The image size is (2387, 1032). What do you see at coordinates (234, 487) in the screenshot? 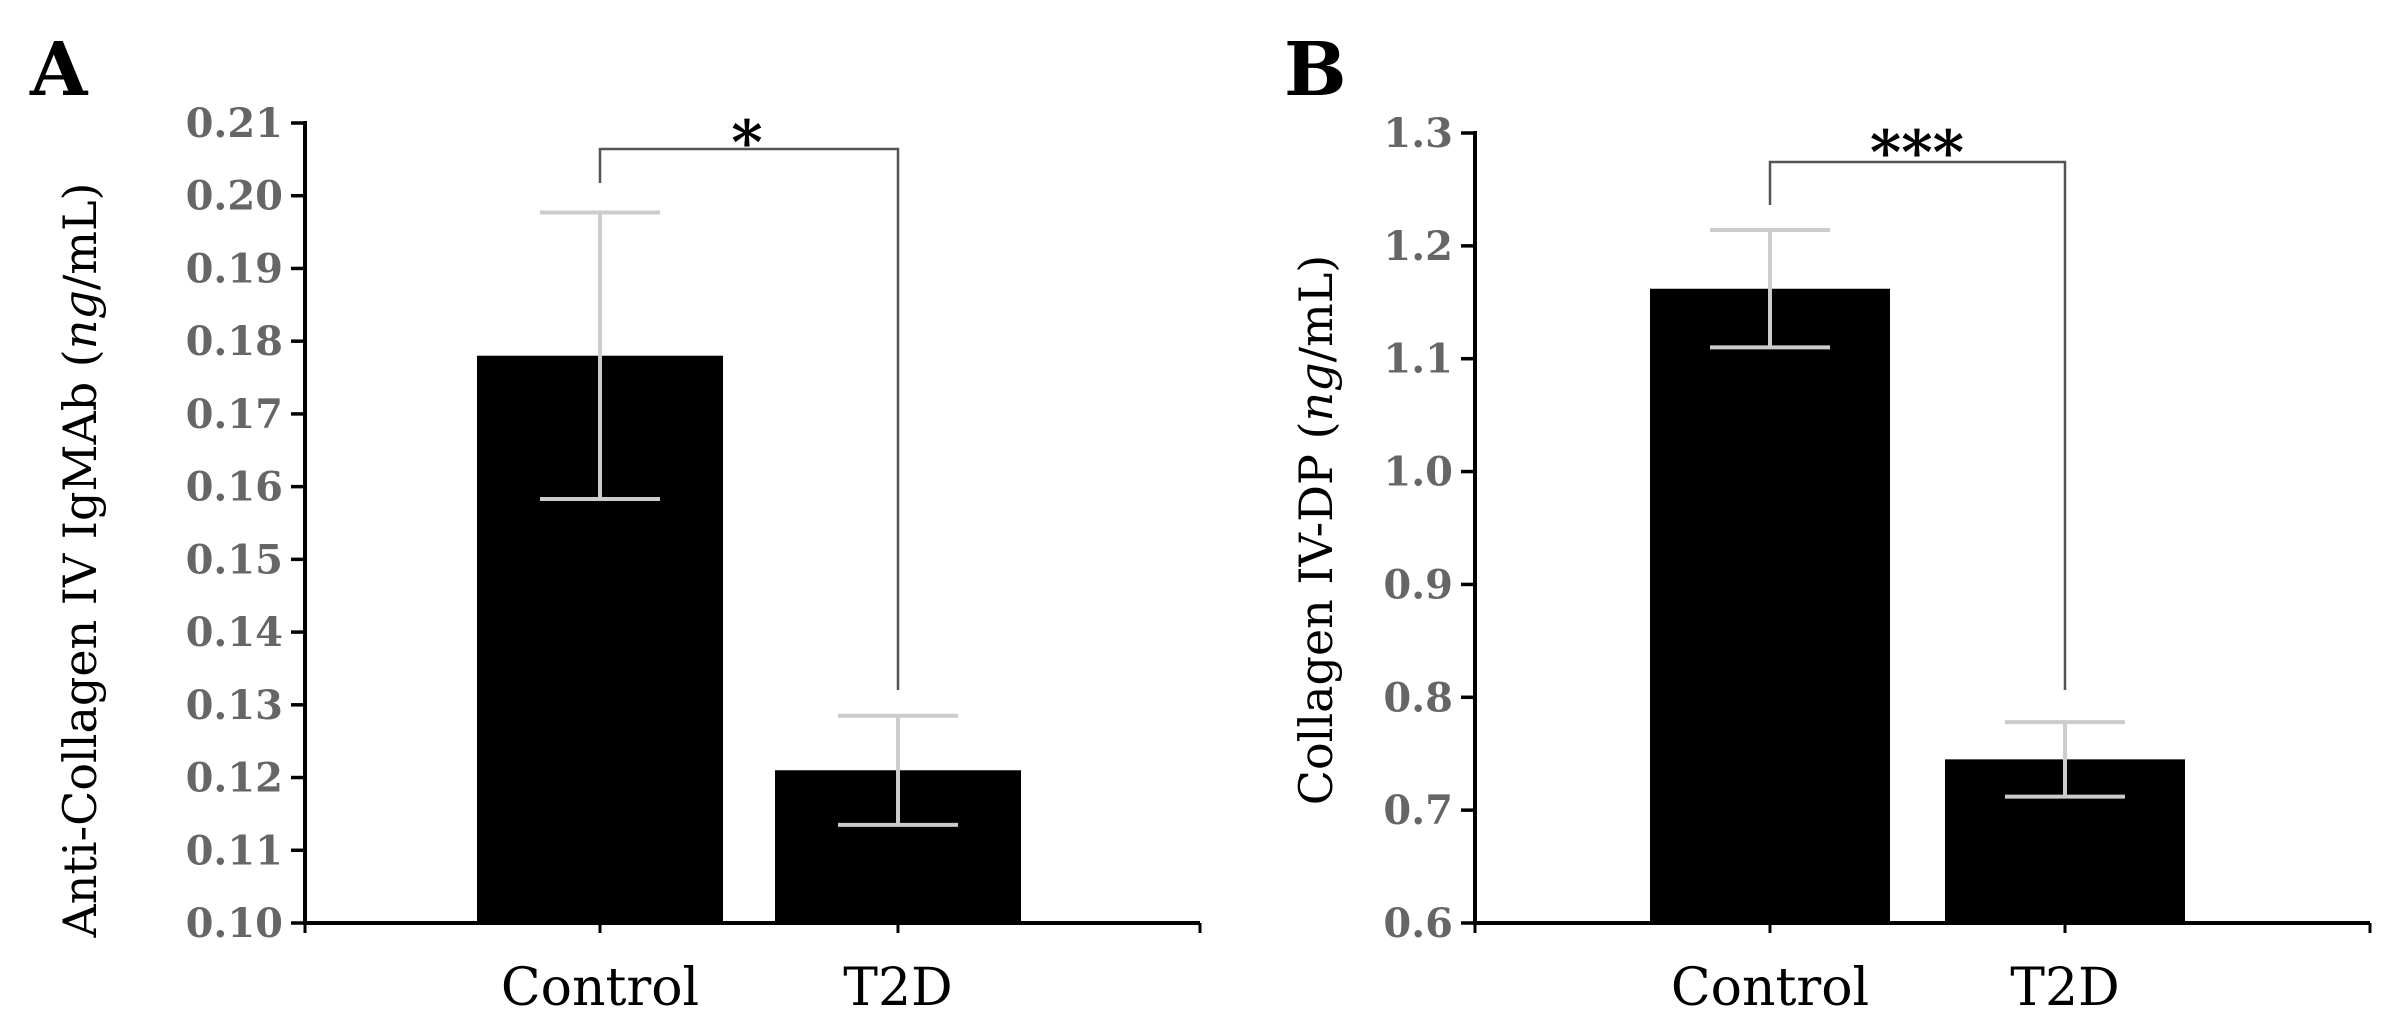
I see `y-tick-label: 0.16` at bounding box center [234, 487].